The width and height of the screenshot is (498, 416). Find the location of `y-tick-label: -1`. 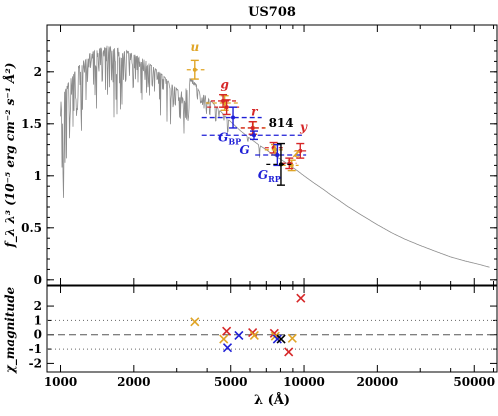

y-tick-label: -1 is located at coordinates (35, 349).